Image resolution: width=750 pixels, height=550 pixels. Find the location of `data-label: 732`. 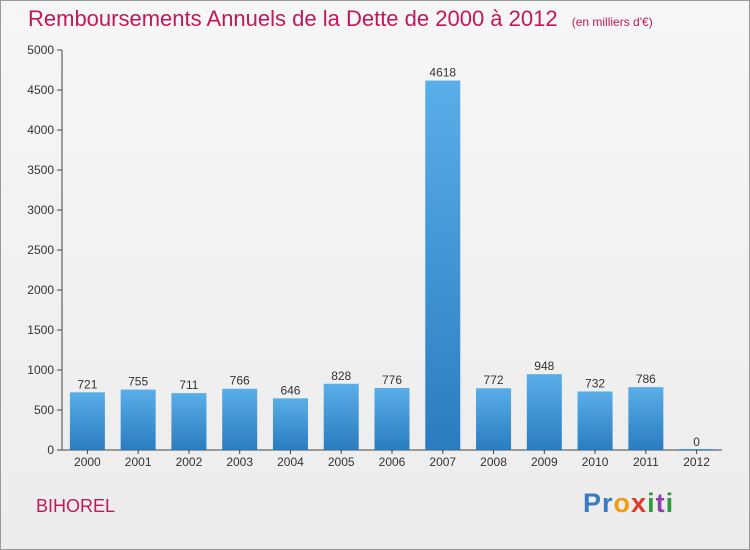

data-label: 732 is located at coordinates (595, 383).